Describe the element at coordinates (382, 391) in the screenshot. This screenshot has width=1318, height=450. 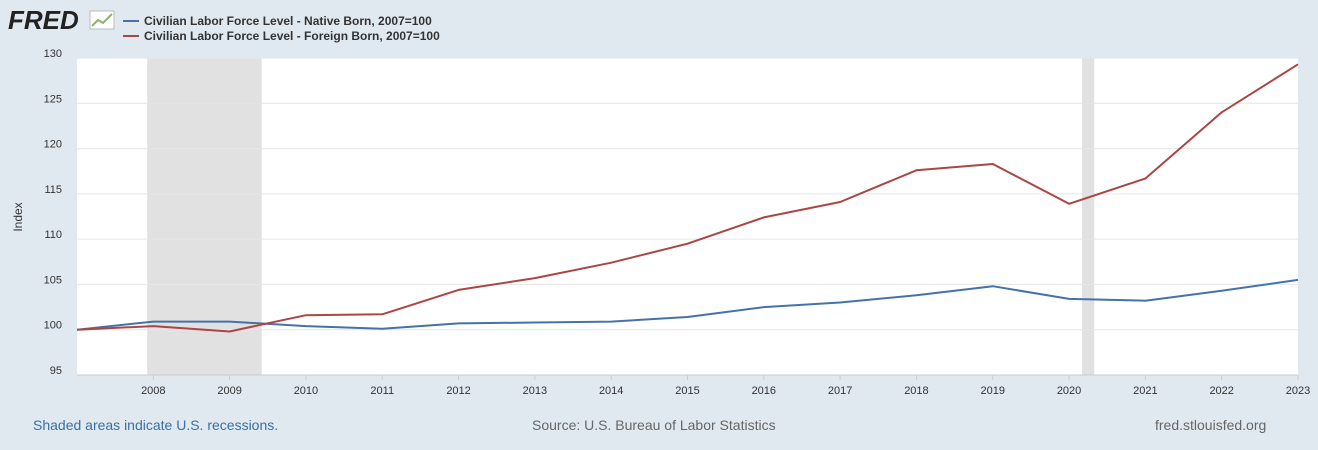
I see `x-tick-label-2011: 2011` at that location.